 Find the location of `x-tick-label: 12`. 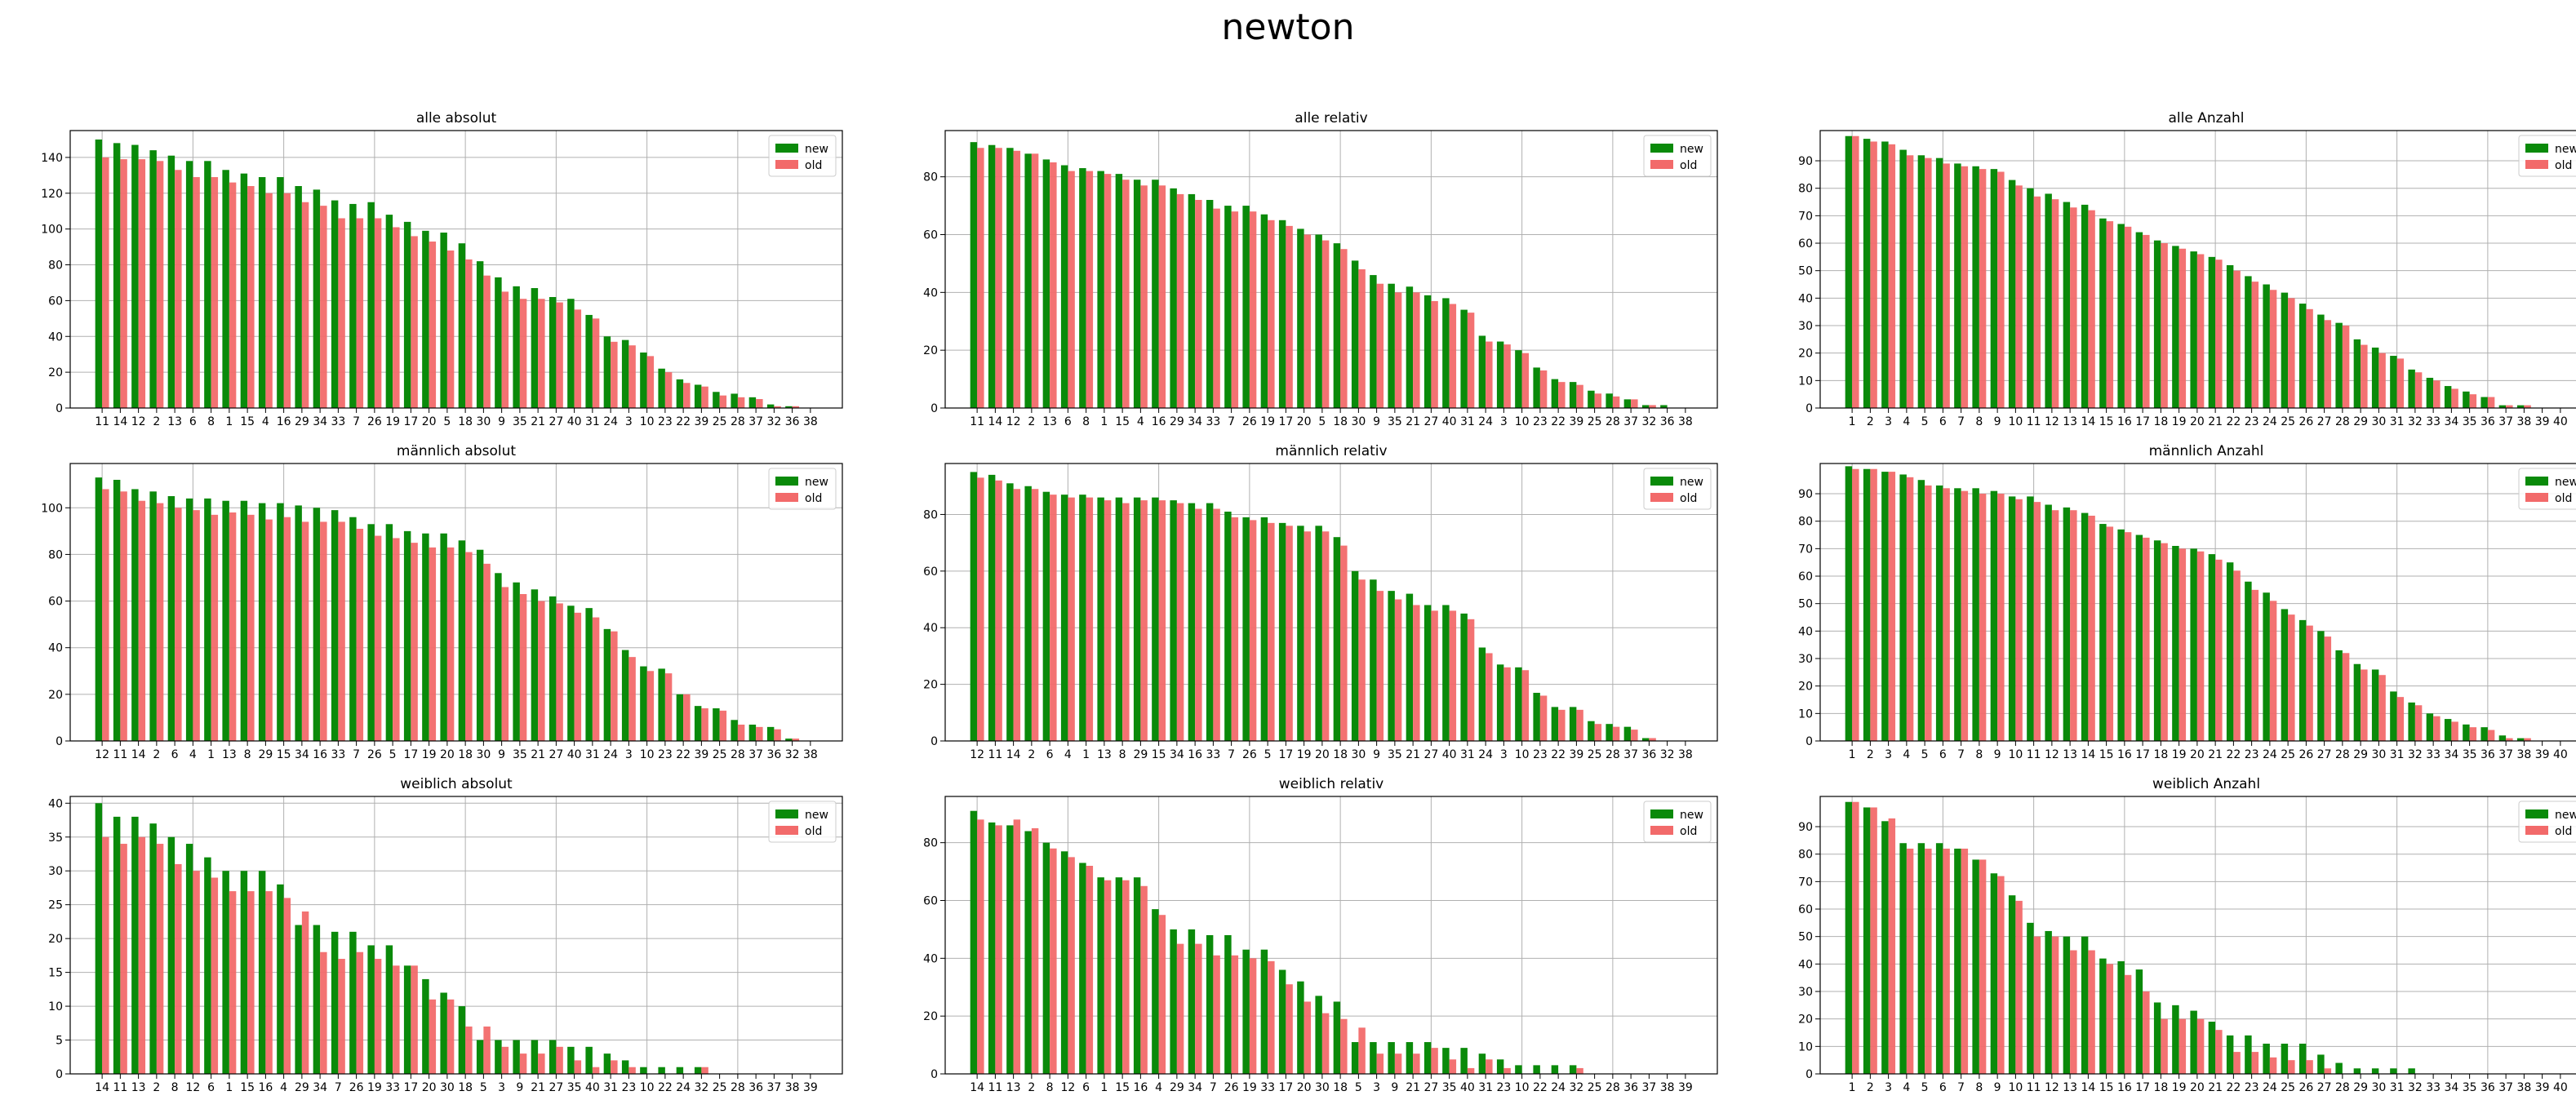

x-tick-label: 12 is located at coordinates (2052, 421).